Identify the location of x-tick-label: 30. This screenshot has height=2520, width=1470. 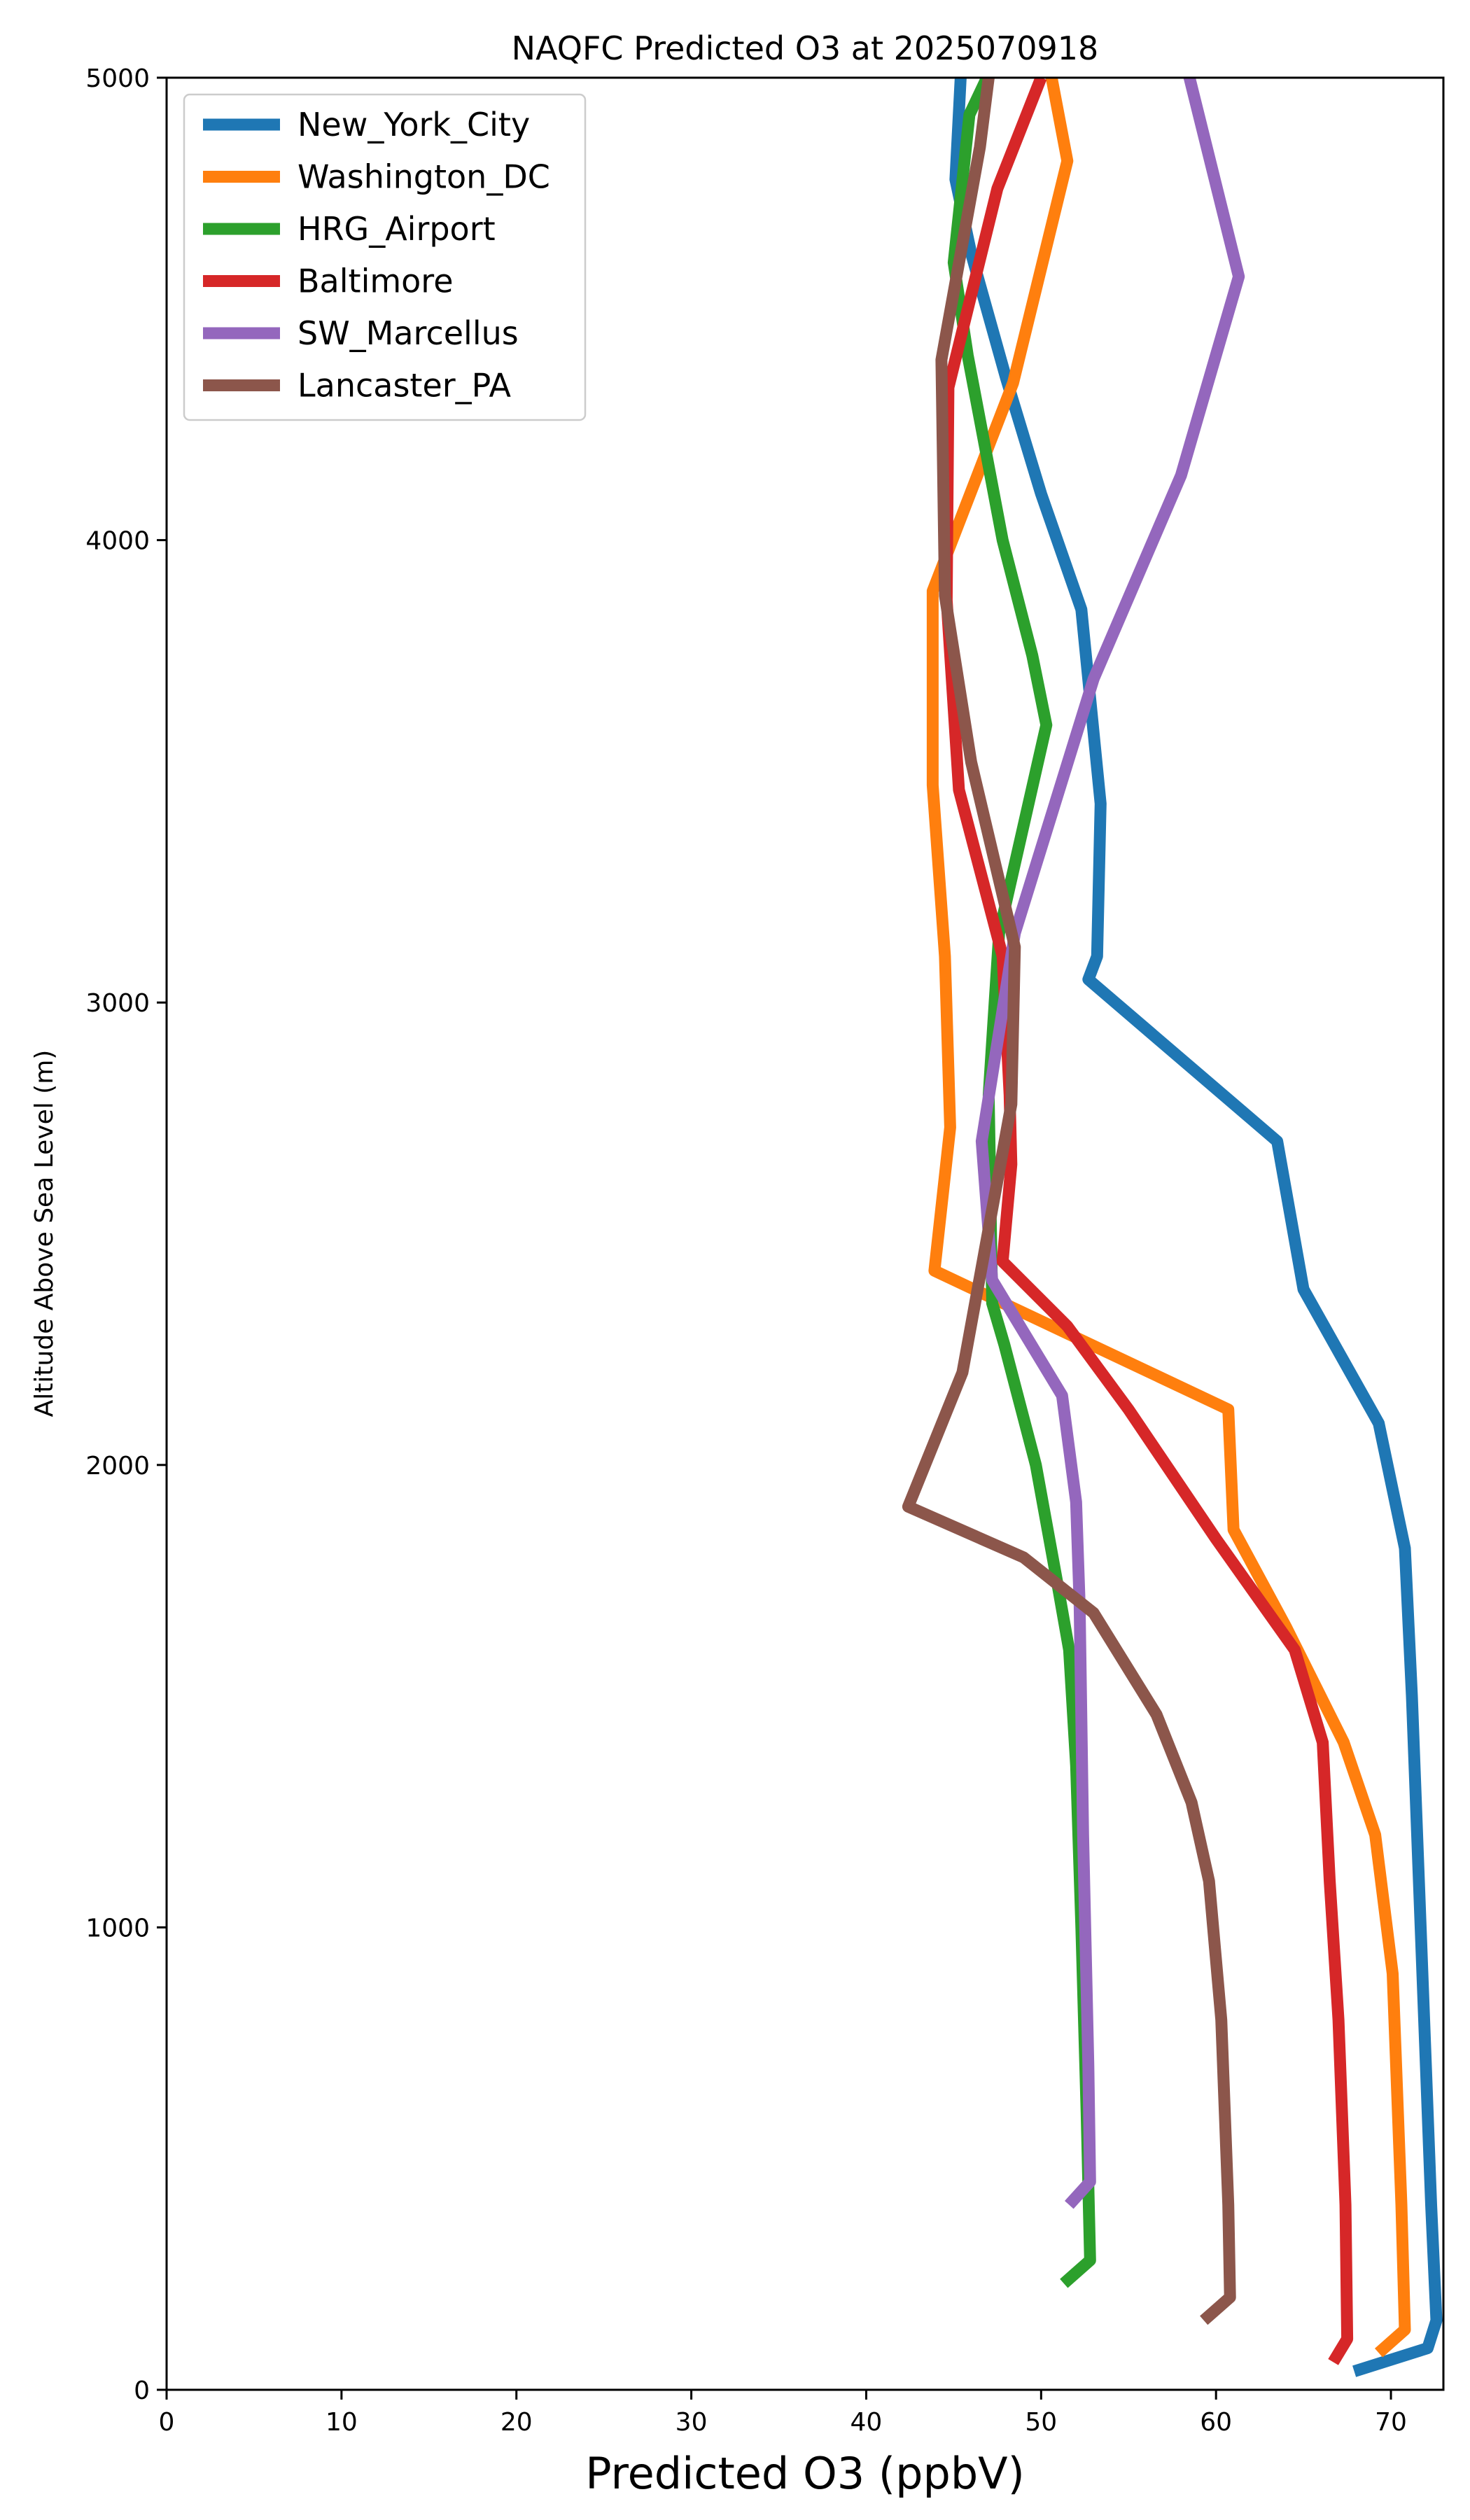
(692, 2422).